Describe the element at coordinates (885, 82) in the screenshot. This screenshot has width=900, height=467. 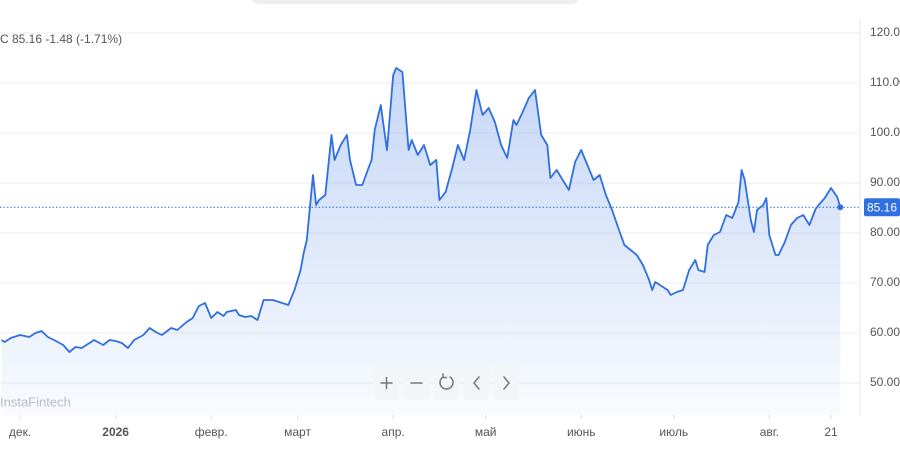
I see `y-tick-label: 110.00` at that location.